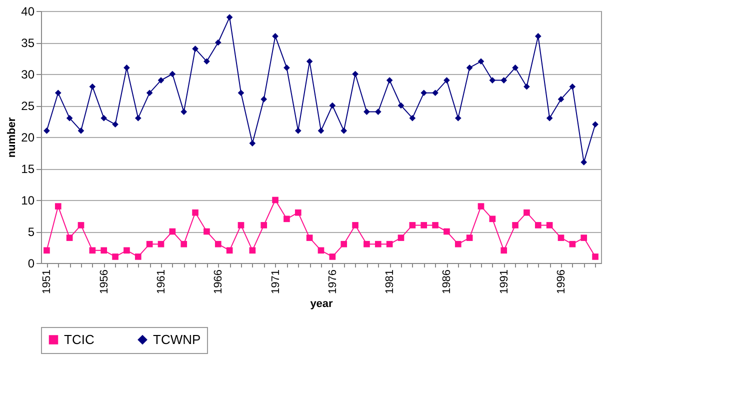  What do you see at coordinates (28, 137) in the screenshot?
I see `y-tick-label: 20` at bounding box center [28, 137].